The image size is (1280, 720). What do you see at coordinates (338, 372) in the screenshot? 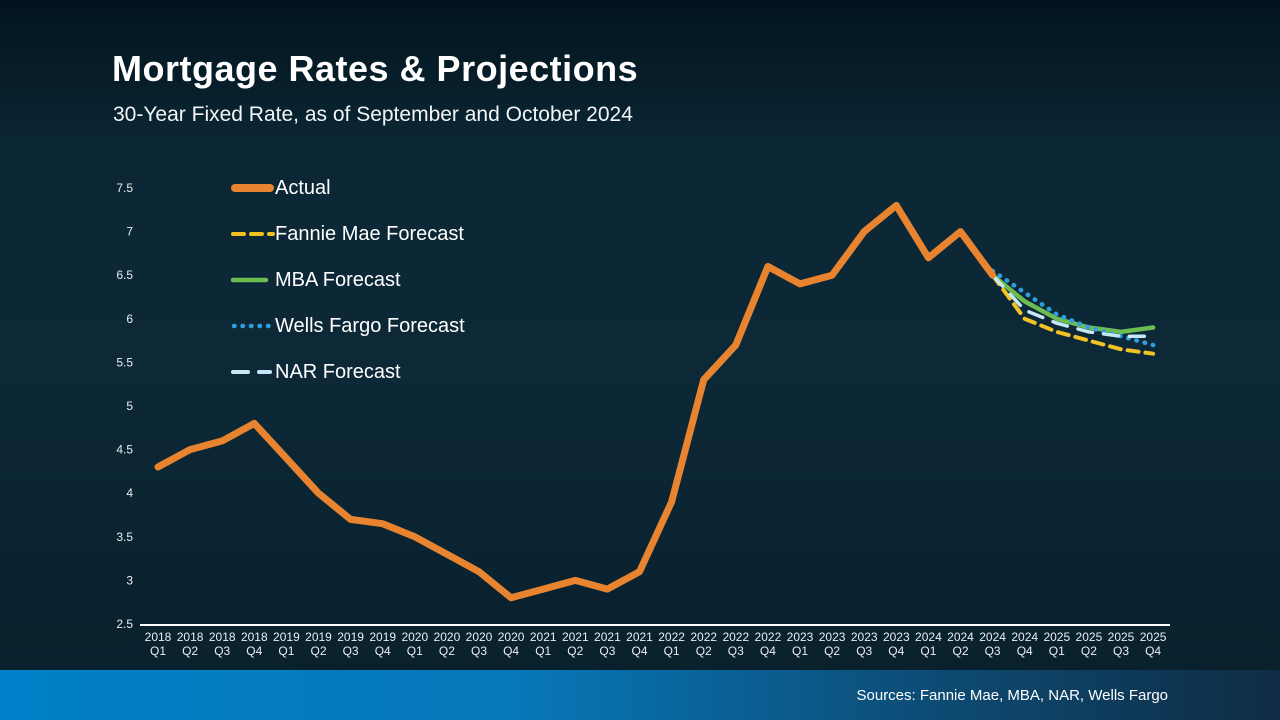
I see `legend-label-nar: NAR Forecast` at bounding box center [338, 372].